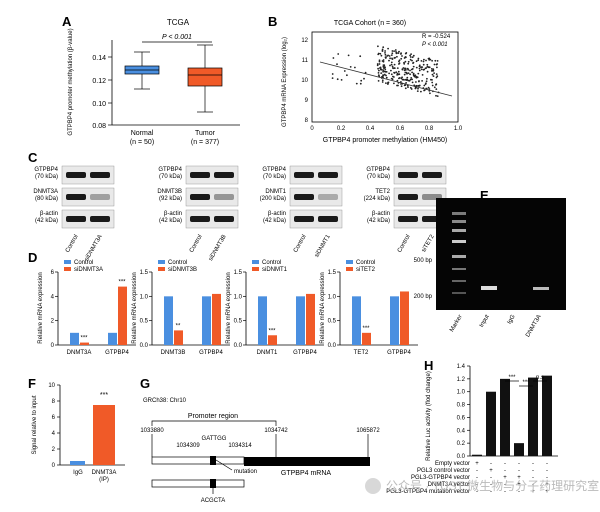 This screenshot has height=512, width=600. I want to click on promoter-region-label: Promoter region, so click(213, 416).